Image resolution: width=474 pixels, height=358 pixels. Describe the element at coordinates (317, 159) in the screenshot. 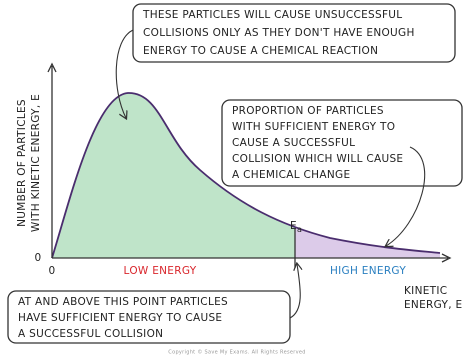

I see `callout-text: COLLISION WHICH WILL CAUSE` at that location.